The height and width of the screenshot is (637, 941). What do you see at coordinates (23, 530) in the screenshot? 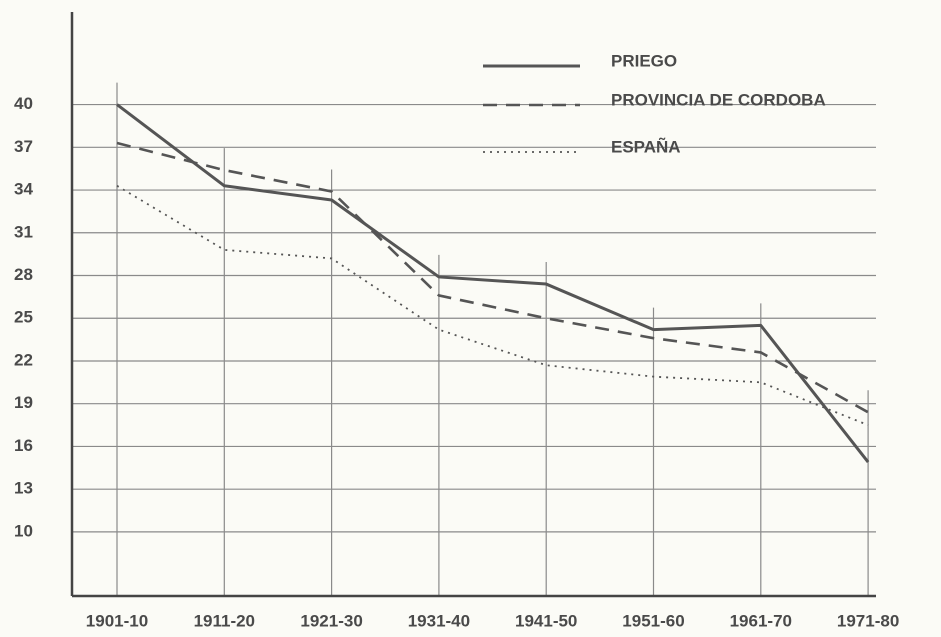
I see `y-tick-label: 10` at bounding box center [23, 530].